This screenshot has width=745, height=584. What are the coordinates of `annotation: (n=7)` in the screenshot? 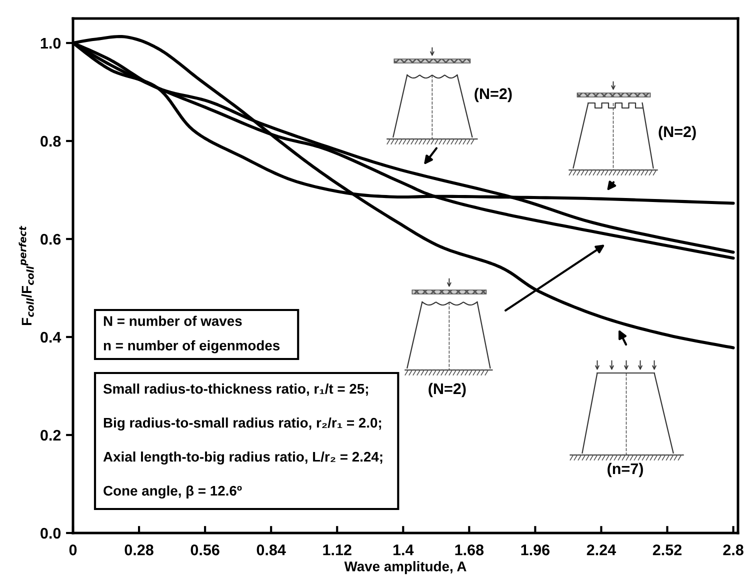 It's located at (625, 470).